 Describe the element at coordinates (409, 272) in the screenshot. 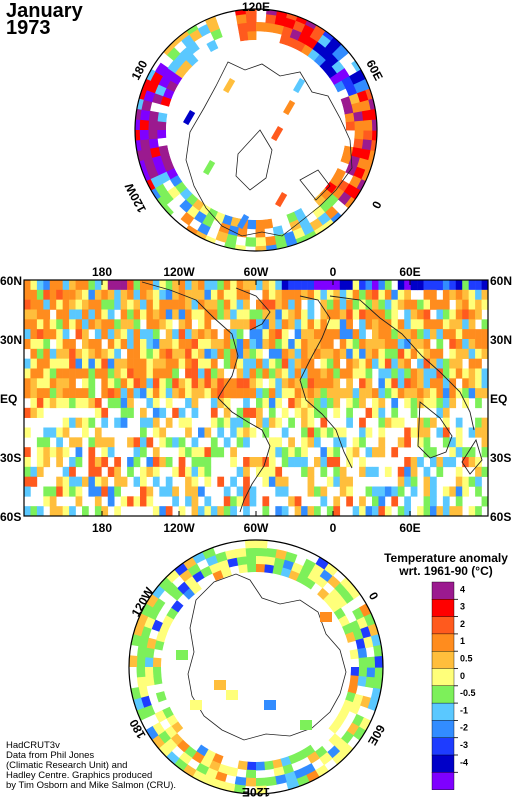

I see `lon-label-60e-top: 60E` at that location.